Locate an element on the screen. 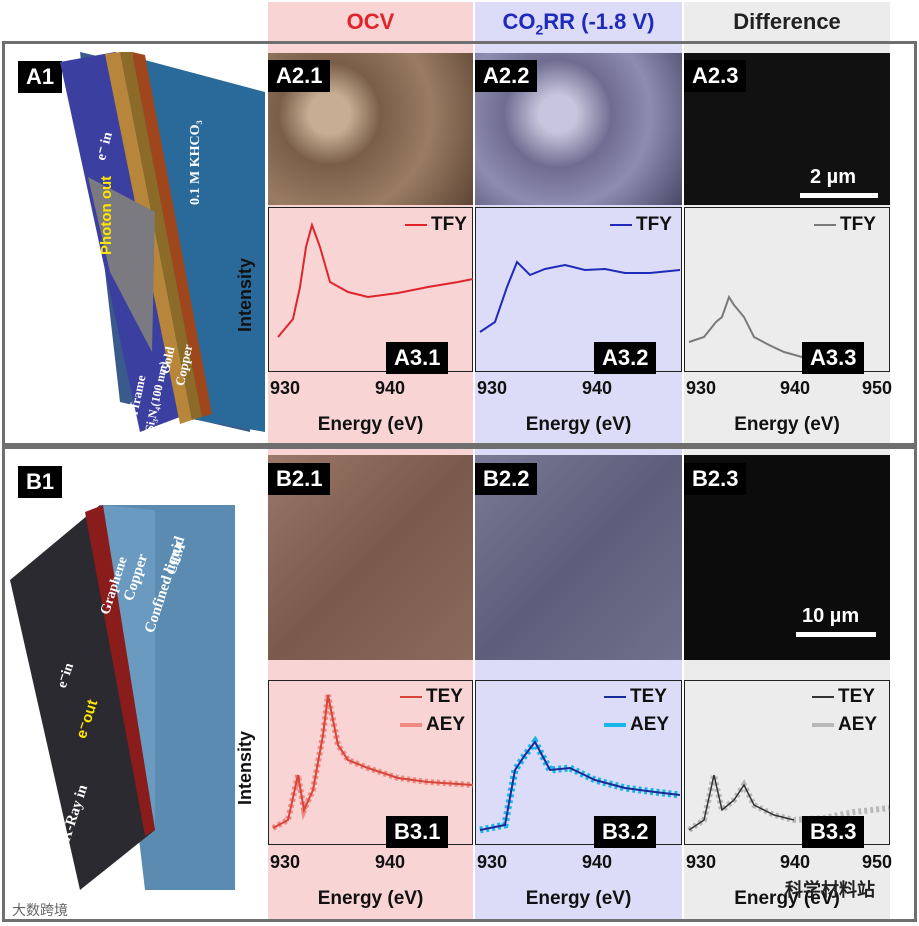 This screenshot has height=926, width=919. b3-1-tag: B3.1 is located at coordinates (417, 832).